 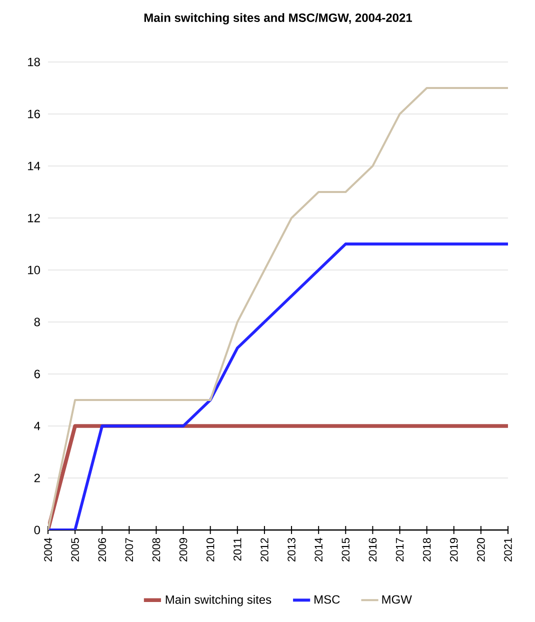 I want to click on x-tick-label: 2013, so click(x=292, y=550).